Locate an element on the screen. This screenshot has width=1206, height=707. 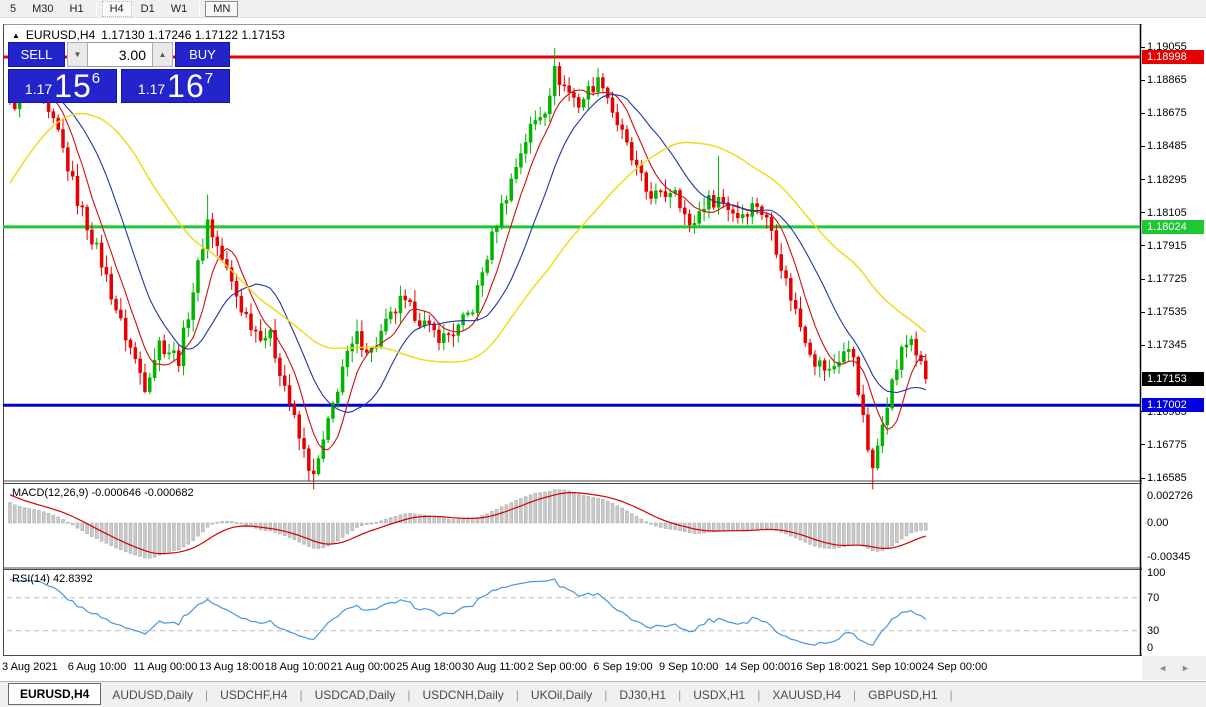
one-click-trade-panel: SELL ▼ 3.00 ▲ BUY 1.17 15 6 1.17 16 7 is located at coordinates (119, 72).